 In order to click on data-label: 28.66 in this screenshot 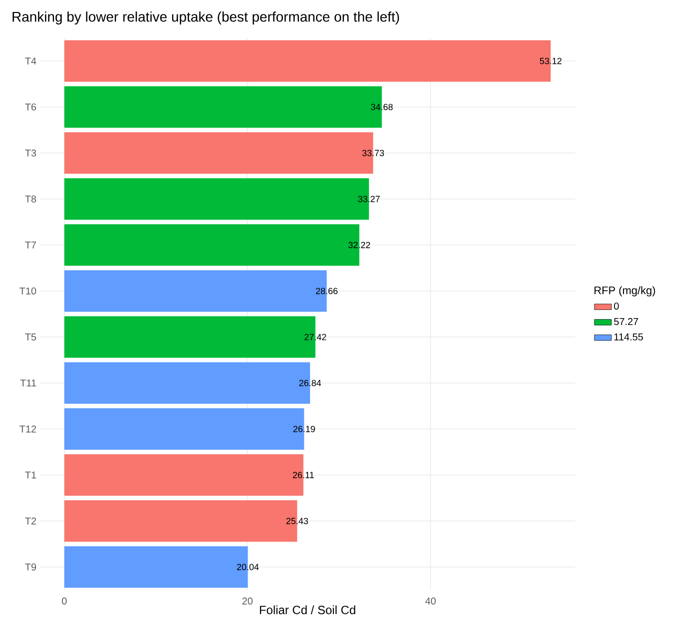, I will do `click(327, 291)`.